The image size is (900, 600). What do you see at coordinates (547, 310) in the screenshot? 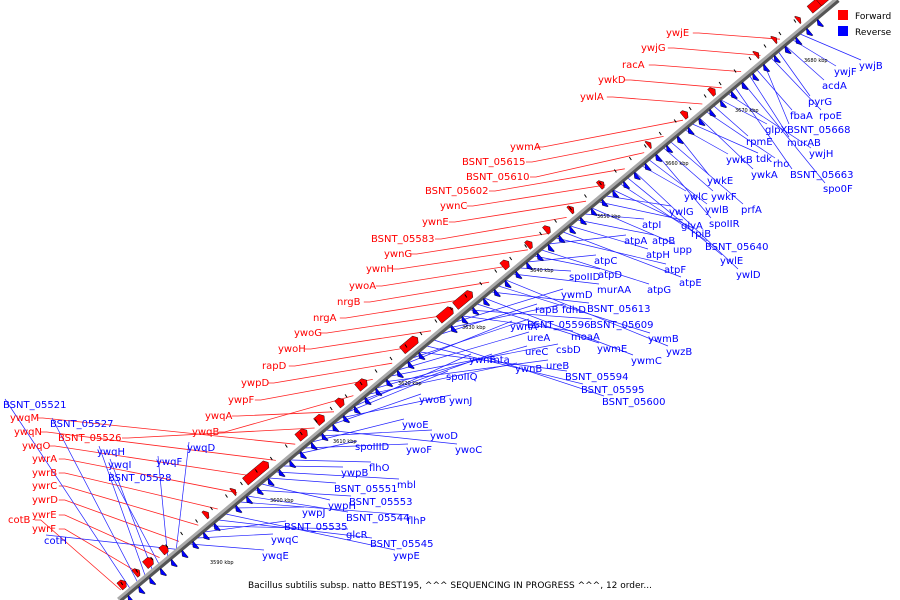
I see `reverse-gene-label-rapb: rapB` at bounding box center [547, 310].